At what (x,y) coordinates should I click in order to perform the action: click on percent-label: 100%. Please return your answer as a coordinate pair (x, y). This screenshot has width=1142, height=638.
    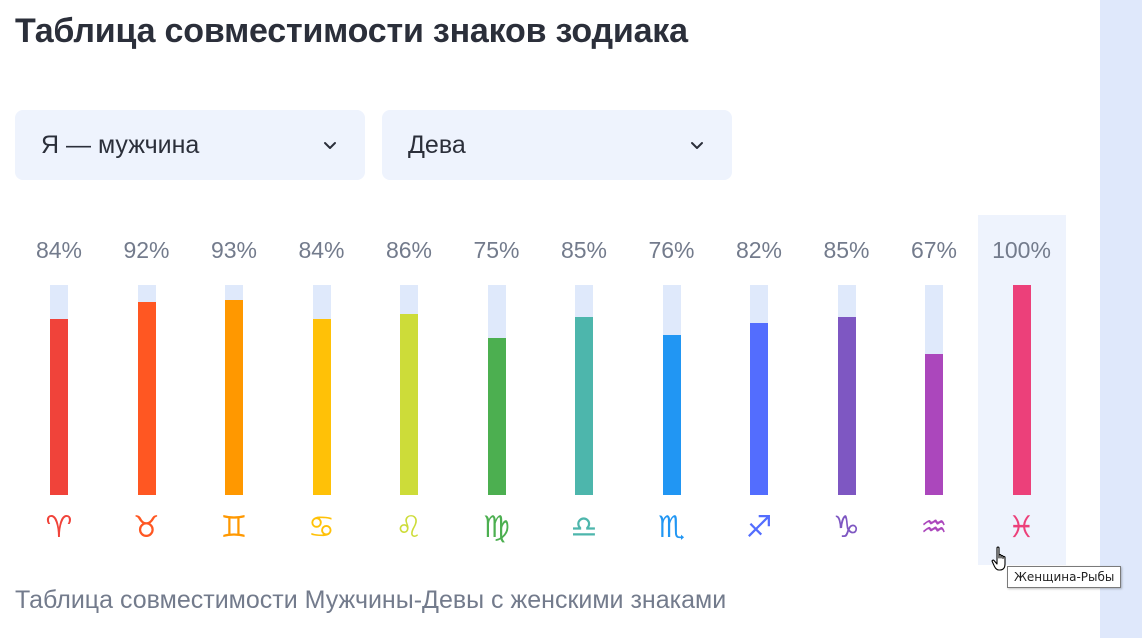
    Looking at the image, I should click on (1021, 250).